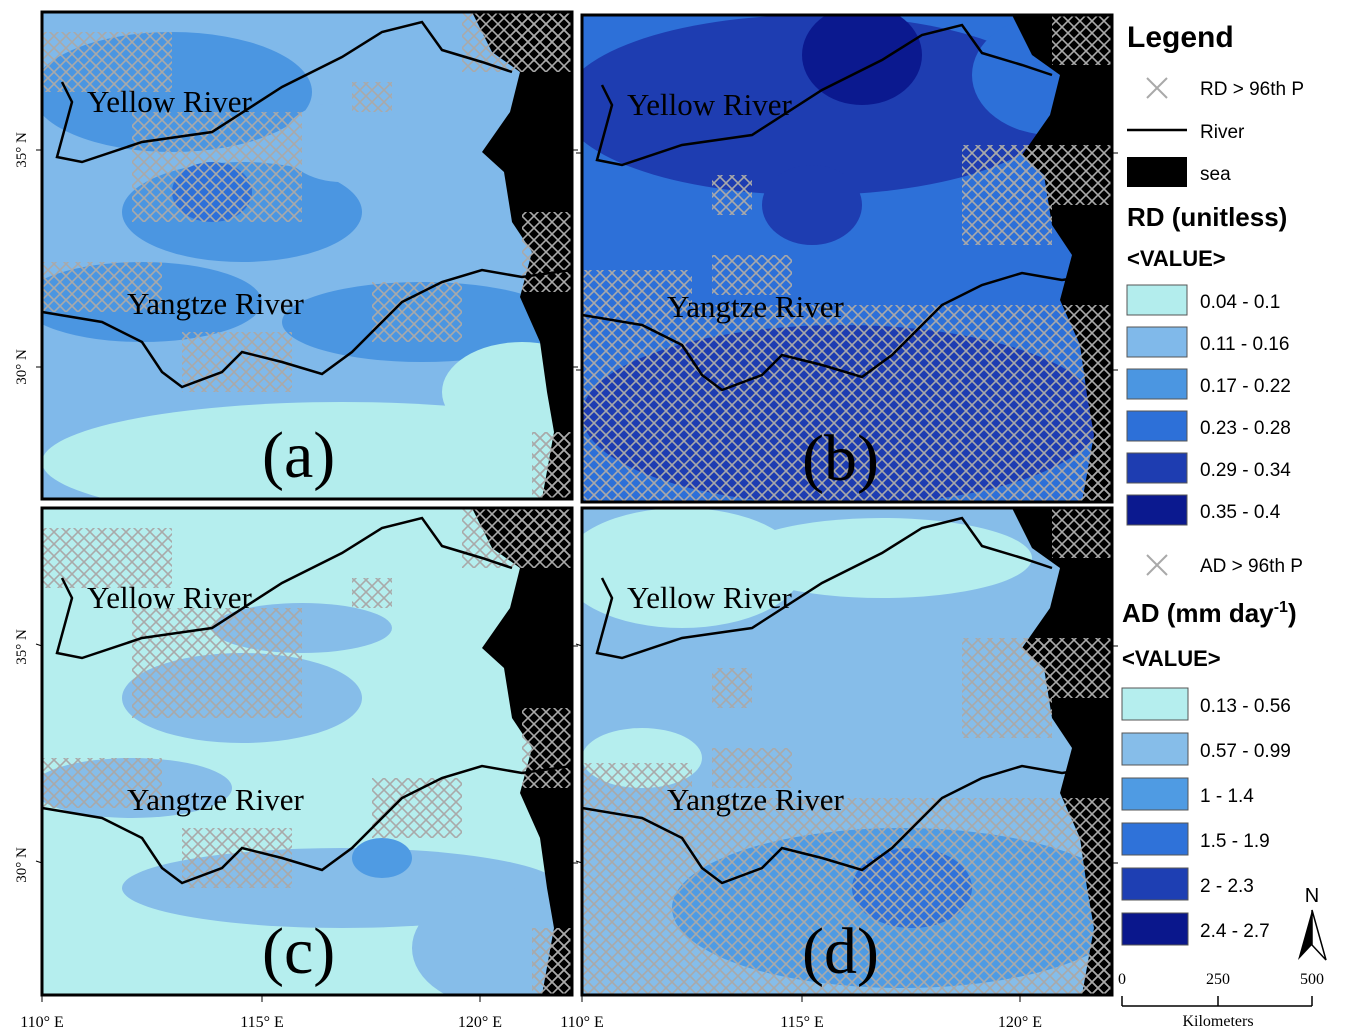 The width and height of the screenshot is (1346, 1030). I want to click on scale-label: 500, so click(1312, 979).